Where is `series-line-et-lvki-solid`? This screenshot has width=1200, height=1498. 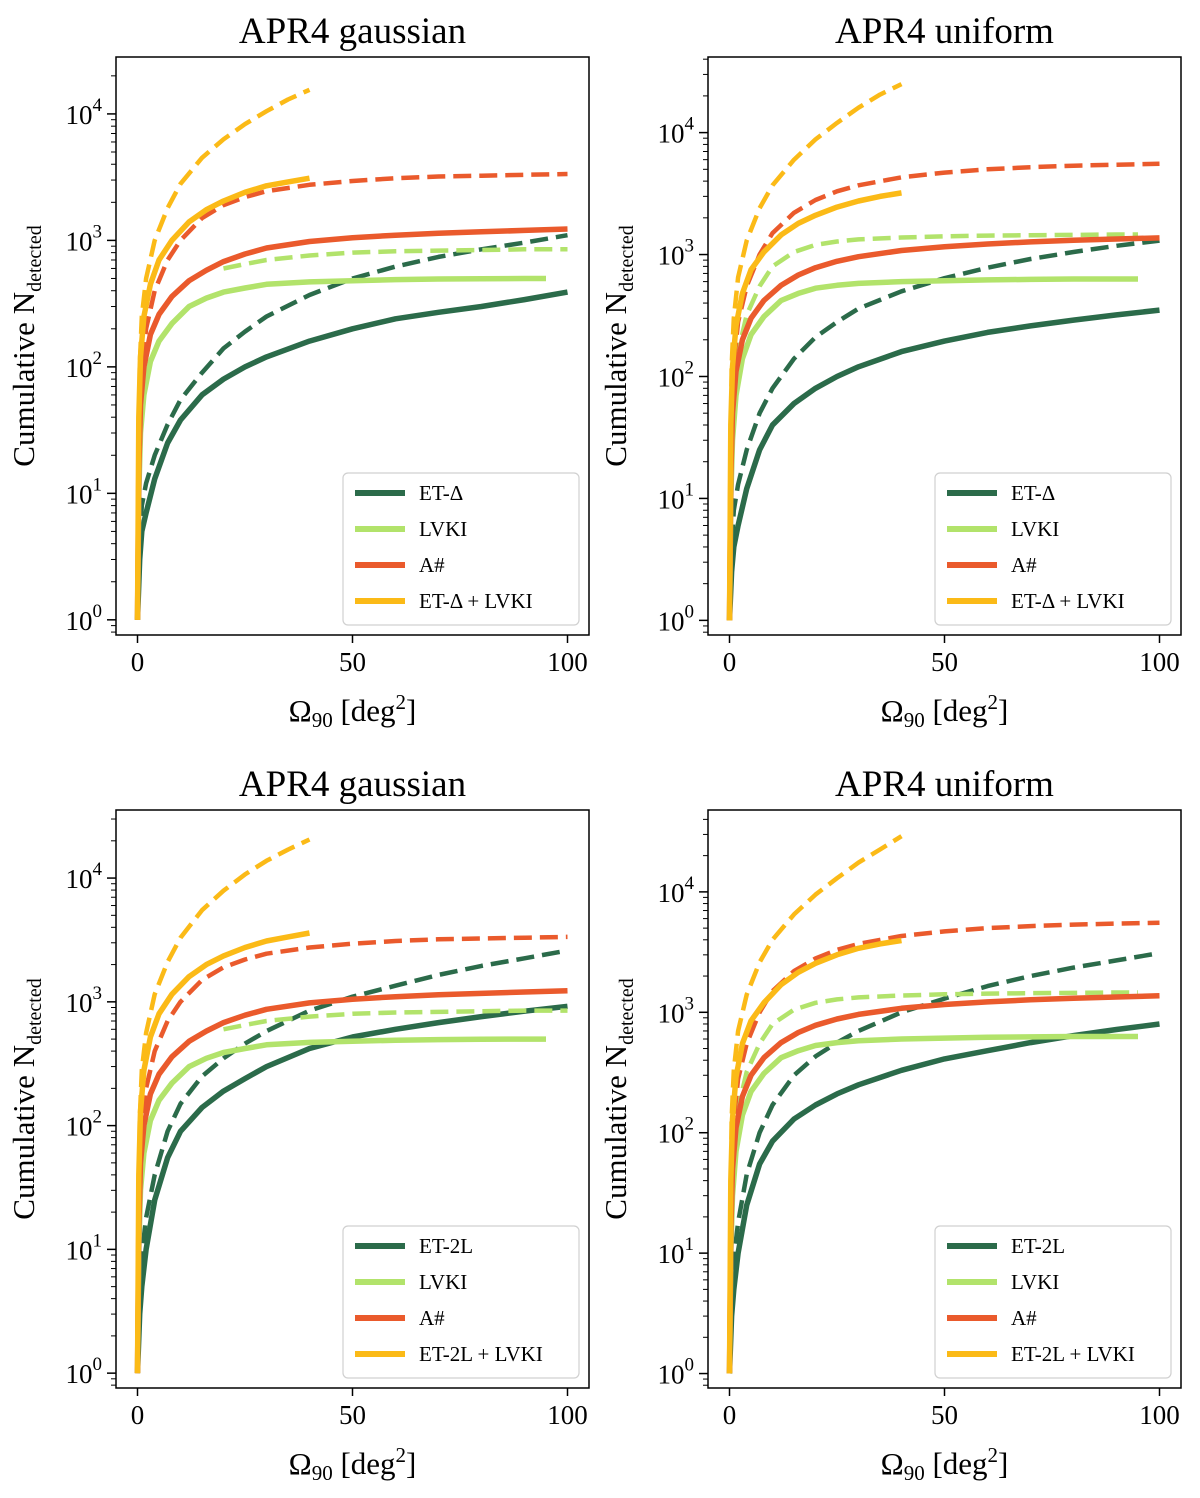 series-line-et-lvki-solid is located at coordinates (814, 405).